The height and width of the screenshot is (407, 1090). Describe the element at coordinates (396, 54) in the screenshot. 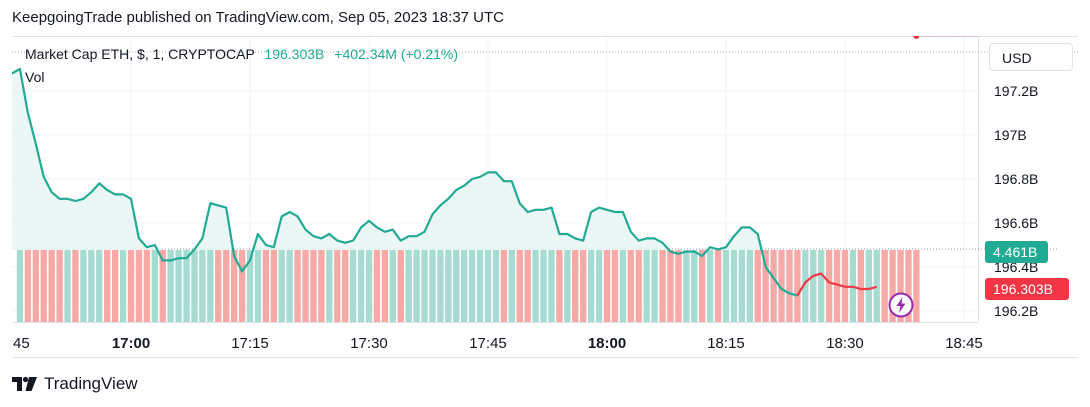

I see `legend-change: +402.34M (+0.21%)` at that location.